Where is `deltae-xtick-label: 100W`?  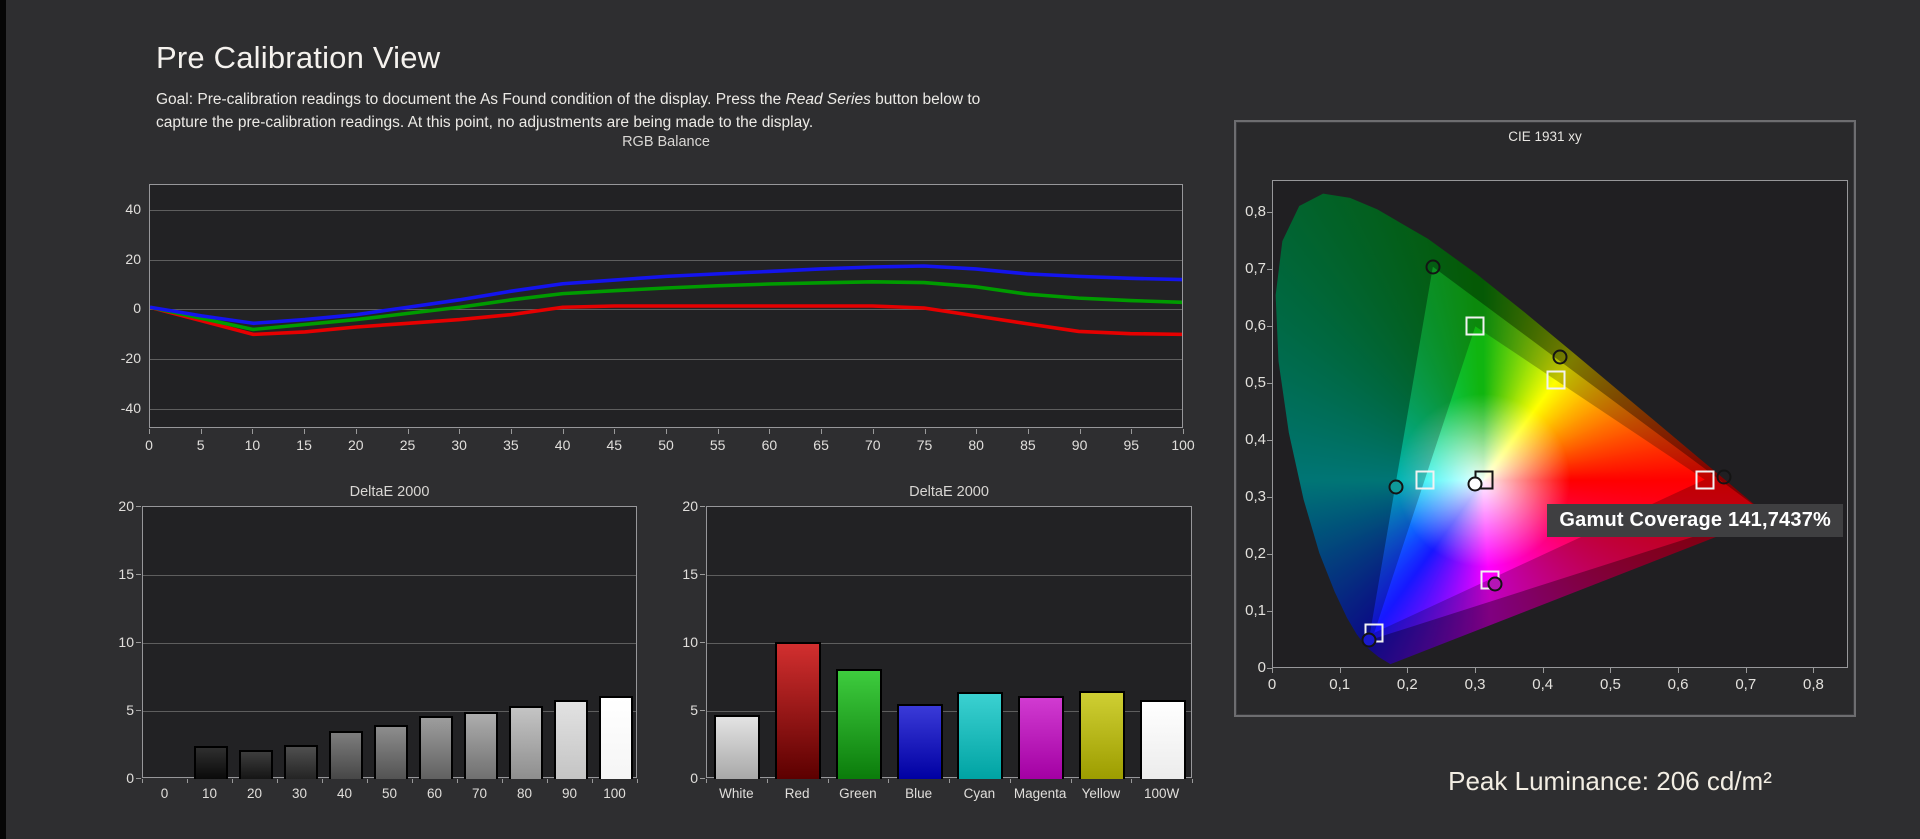 deltae-xtick-label: 100W is located at coordinates (1161, 793).